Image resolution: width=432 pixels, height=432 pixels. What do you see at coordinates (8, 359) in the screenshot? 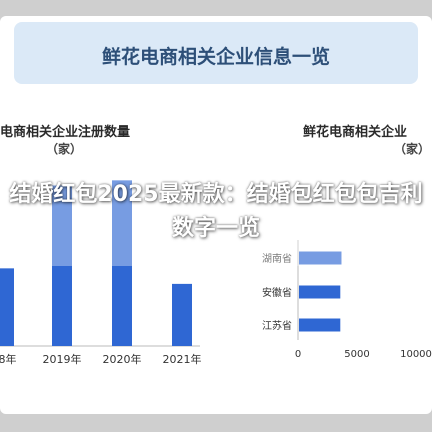
I see `left-chart-tick-label: 18年` at bounding box center [8, 359].